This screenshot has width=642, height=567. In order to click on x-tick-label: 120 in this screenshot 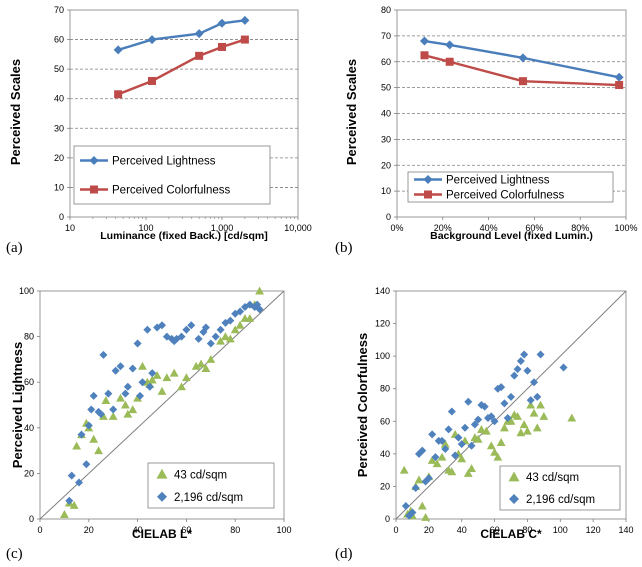, I will do `click(593, 530)`.